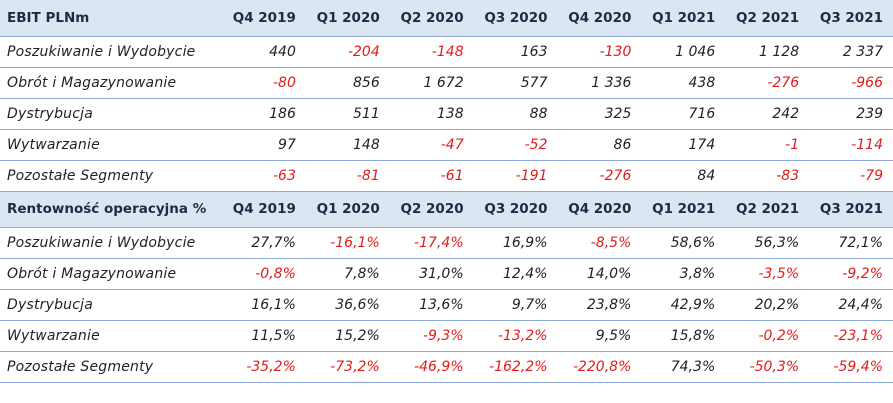 The height and width of the screenshot is (403, 893). What do you see at coordinates (515, 243) in the screenshot?
I see `cell-value: 16,9%` at bounding box center [515, 243].